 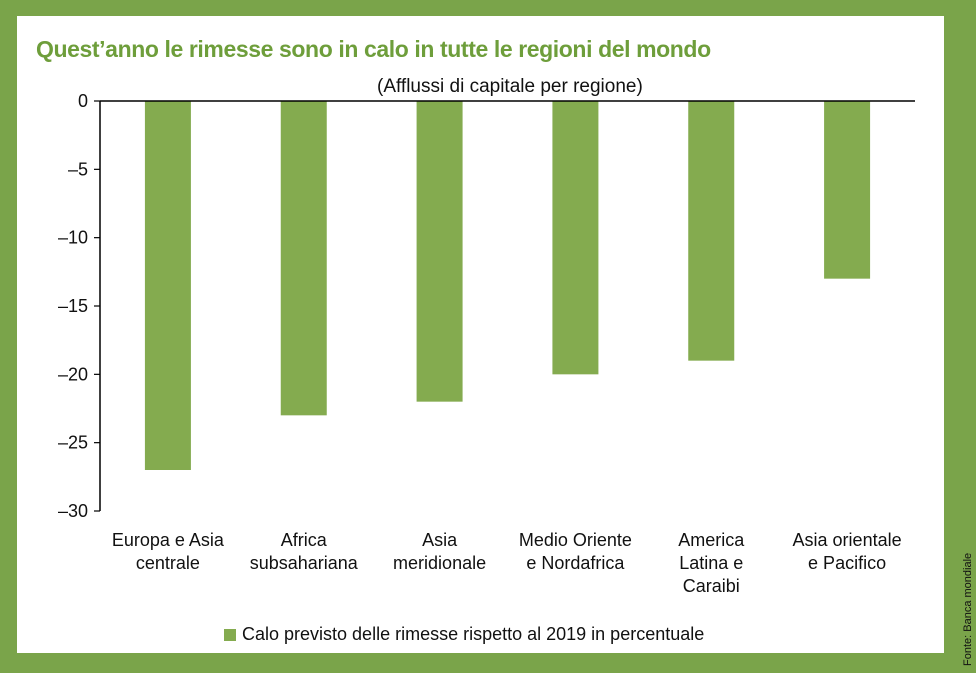 I want to click on category-label-line: e Pacifico, so click(x=847, y=563).